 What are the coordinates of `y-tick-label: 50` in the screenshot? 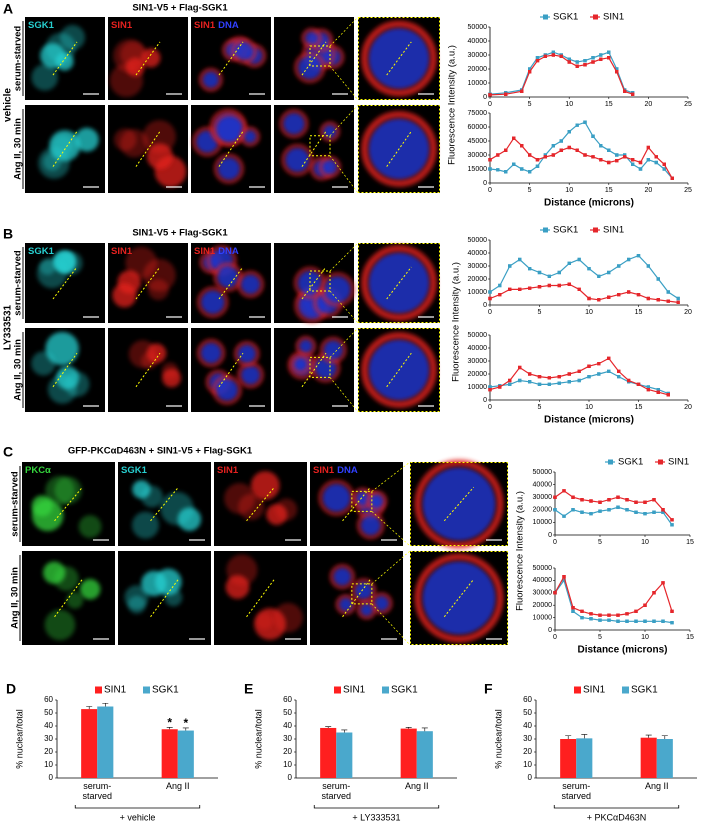 It's located at (527, 712).